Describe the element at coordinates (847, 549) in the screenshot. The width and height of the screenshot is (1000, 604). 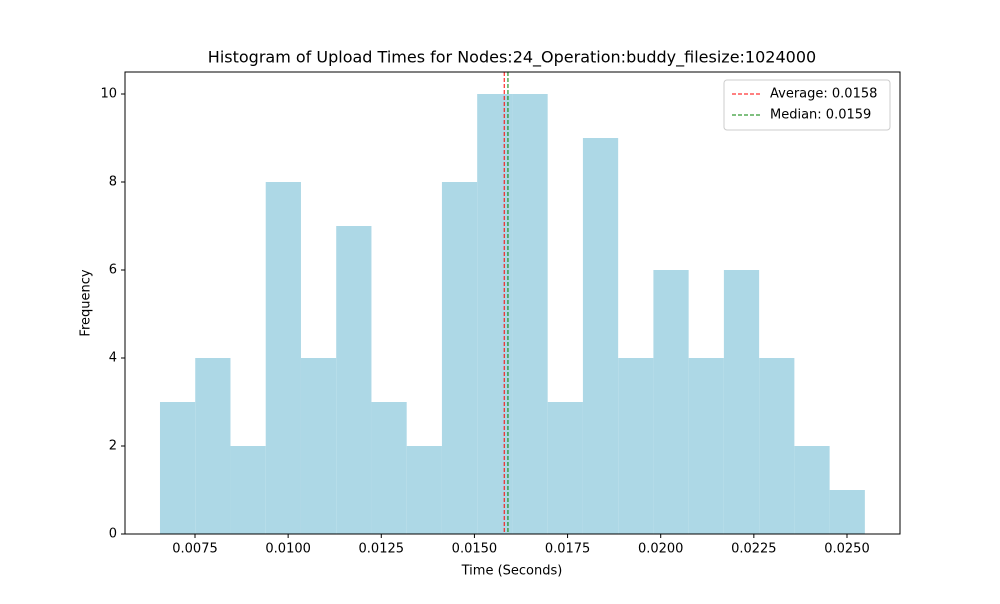
I see `x-tick-label: 0.0250` at that location.